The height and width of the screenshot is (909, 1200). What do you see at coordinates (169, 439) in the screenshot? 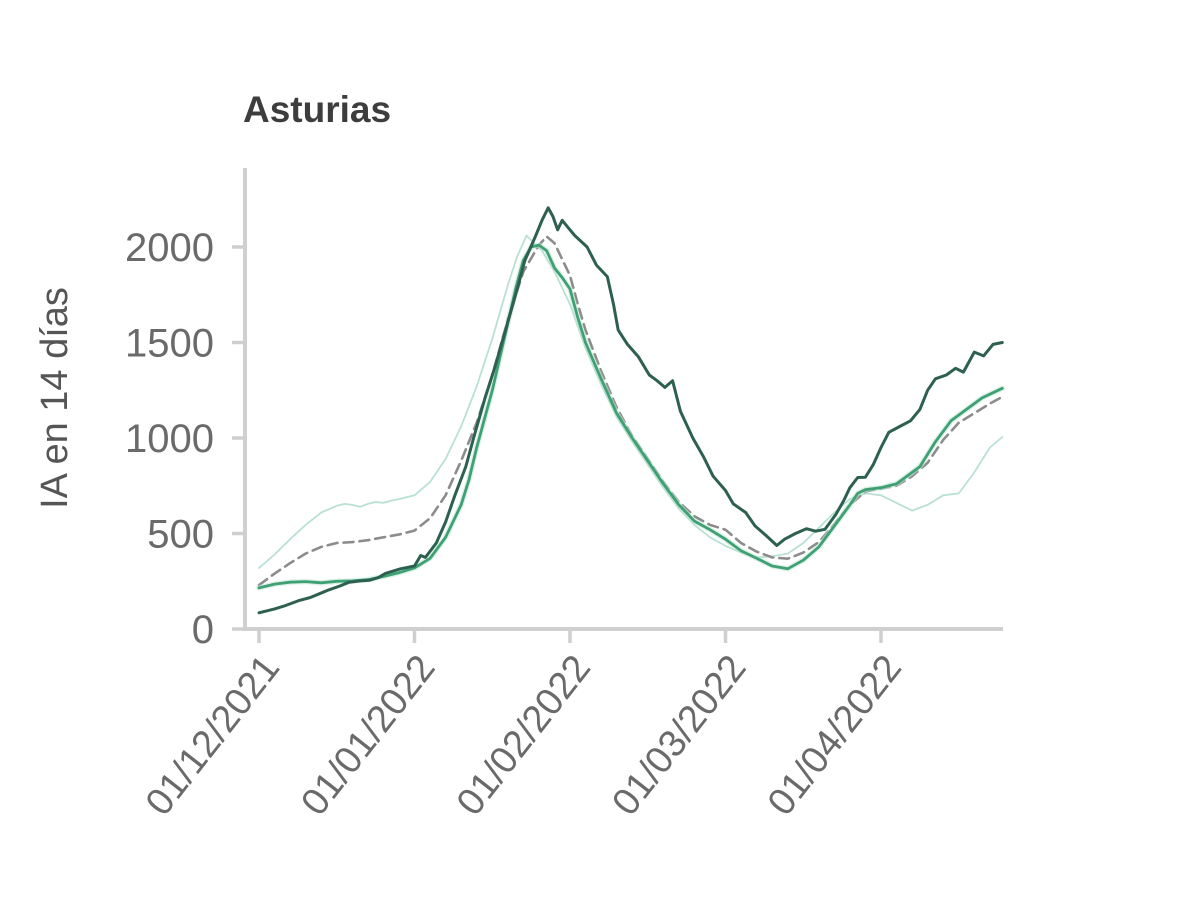
I see `y-tick-label: 1000` at bounding box center [169, 439].